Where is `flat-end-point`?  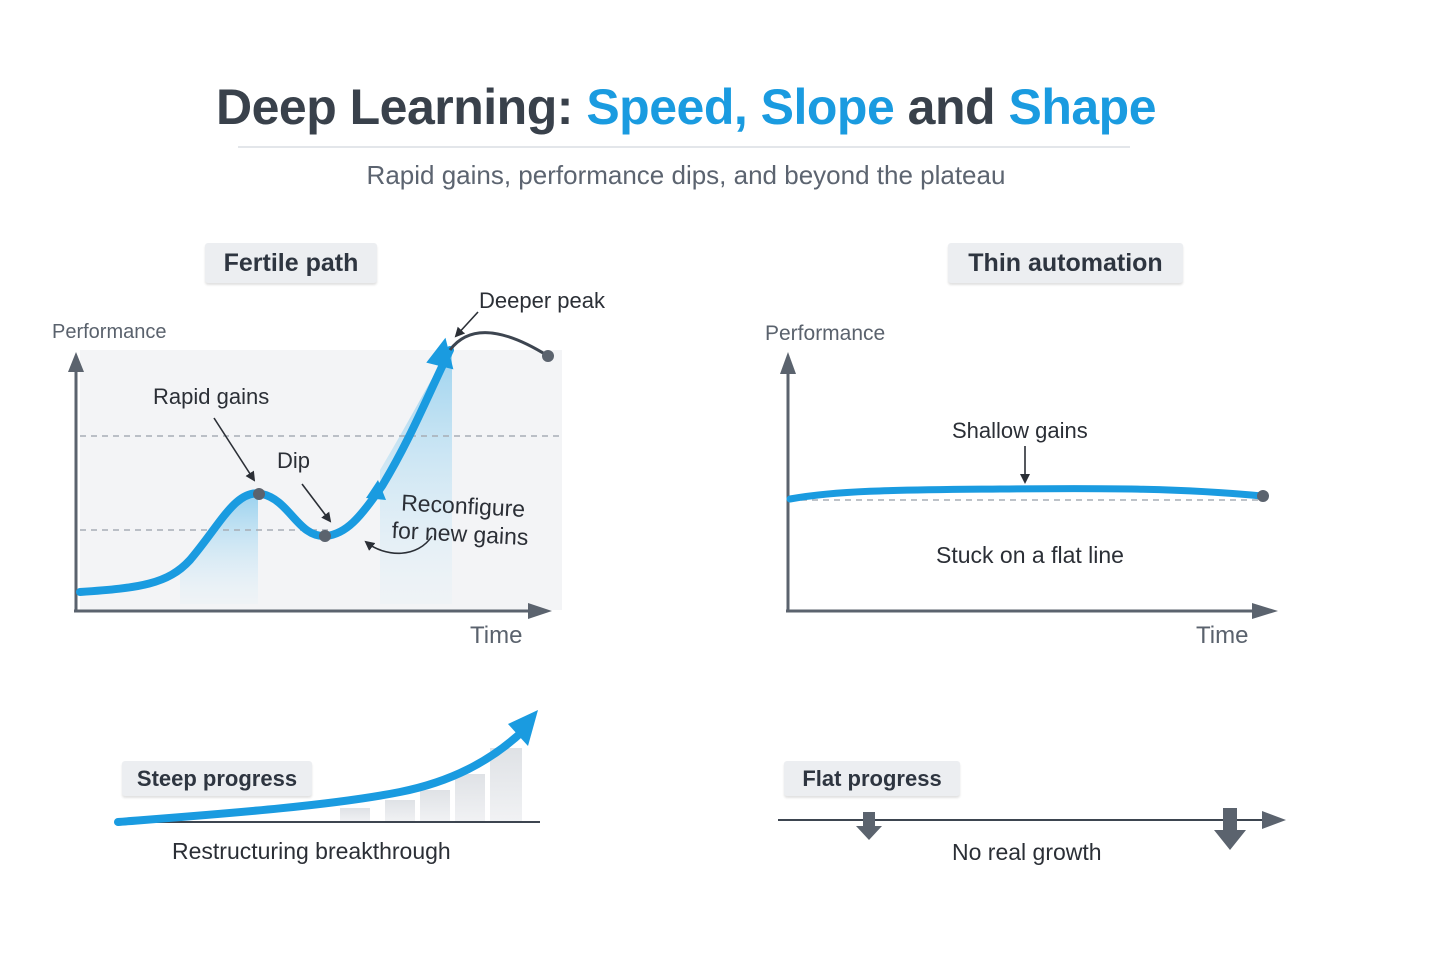 flat-end-point is located at coordinates (1263, 496).